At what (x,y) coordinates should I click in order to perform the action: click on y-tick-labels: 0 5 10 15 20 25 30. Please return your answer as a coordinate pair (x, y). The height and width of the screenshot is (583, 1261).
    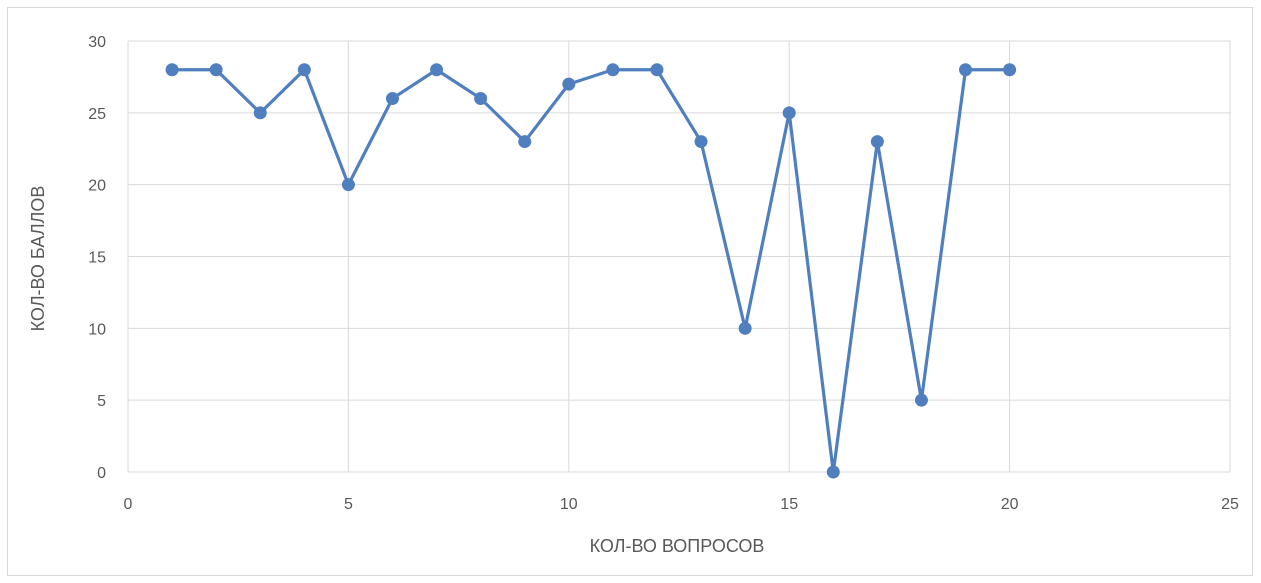
    Looking at the image, I should click on (97, 258).